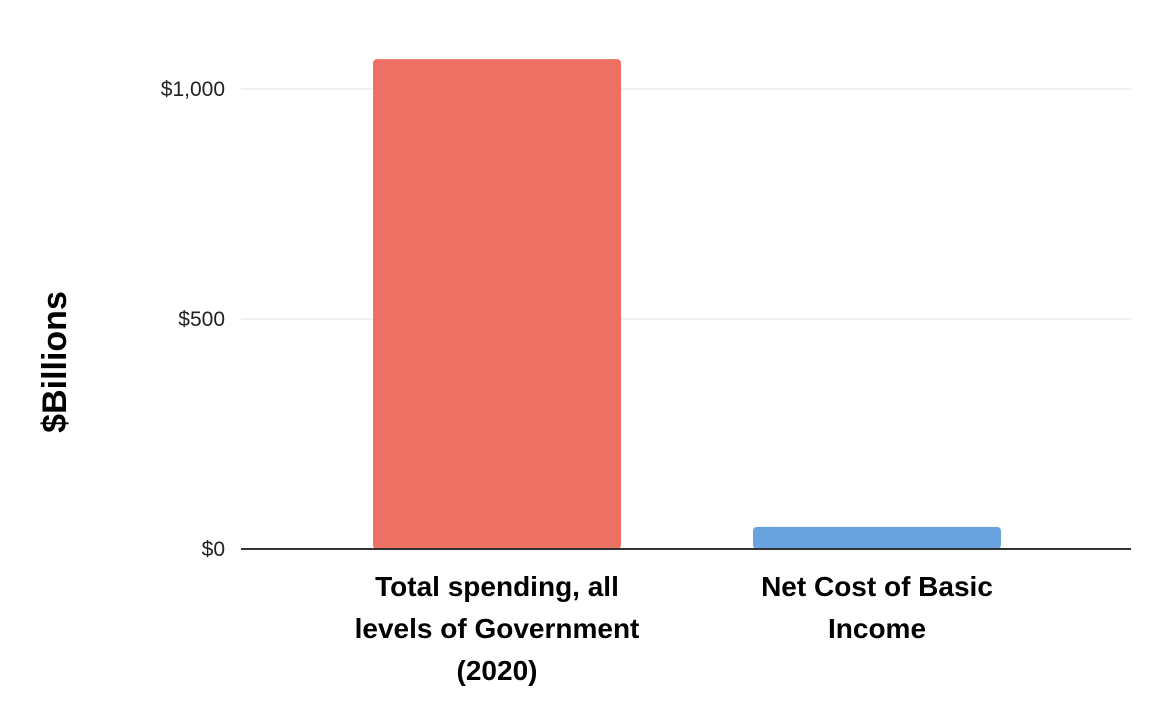  I want to click on y-axis-label: $Billions, so click(55, 362).